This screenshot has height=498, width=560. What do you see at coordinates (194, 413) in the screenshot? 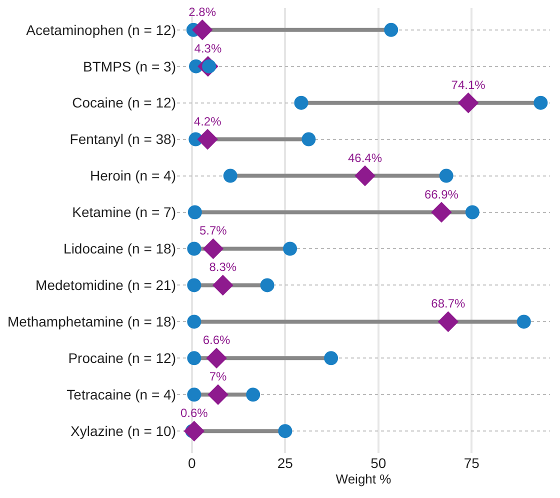
I see `data-label: 0.6%` at bounding box center [194, 413].